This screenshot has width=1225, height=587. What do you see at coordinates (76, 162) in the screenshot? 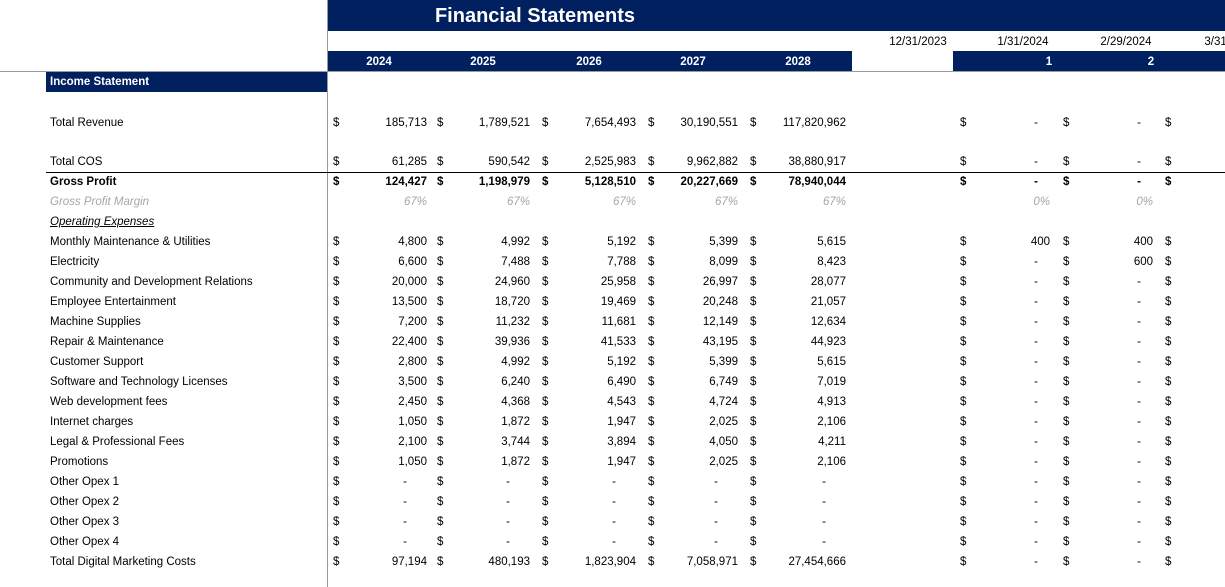
I see `row-label: Total COS` at bounding box center [76, 162].